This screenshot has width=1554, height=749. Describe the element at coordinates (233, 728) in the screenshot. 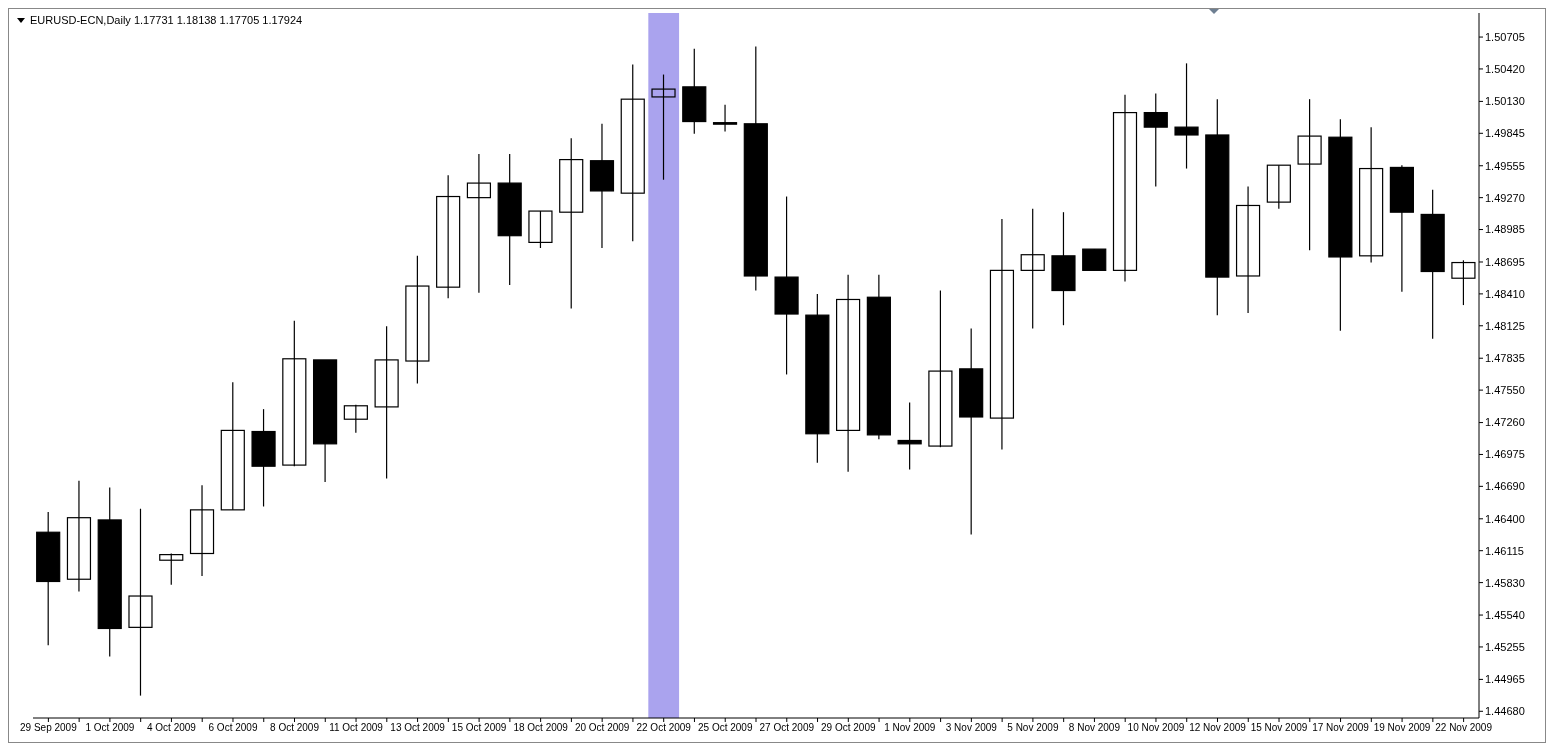

I see `x-tick-label: 6 Oct 2009` at that location.